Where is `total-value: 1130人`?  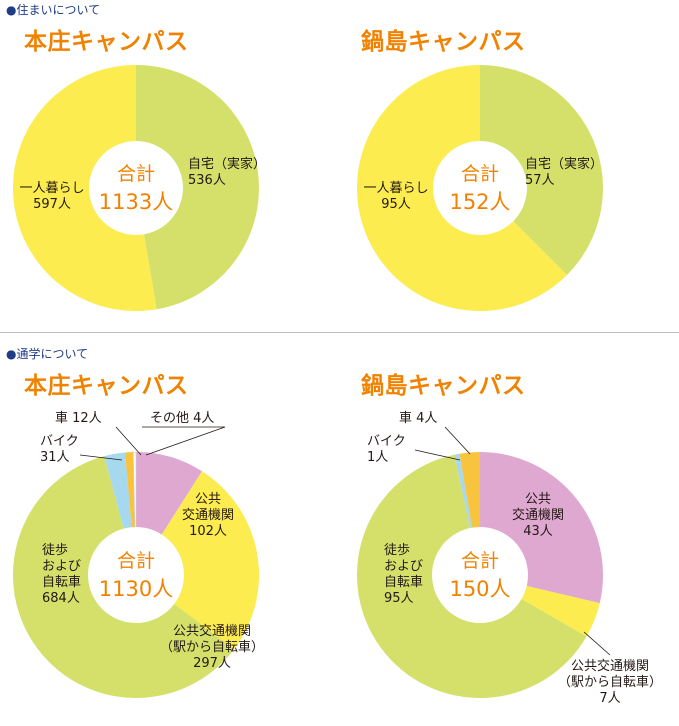
total-value: 1130人 is located at coordinates (136, 589).